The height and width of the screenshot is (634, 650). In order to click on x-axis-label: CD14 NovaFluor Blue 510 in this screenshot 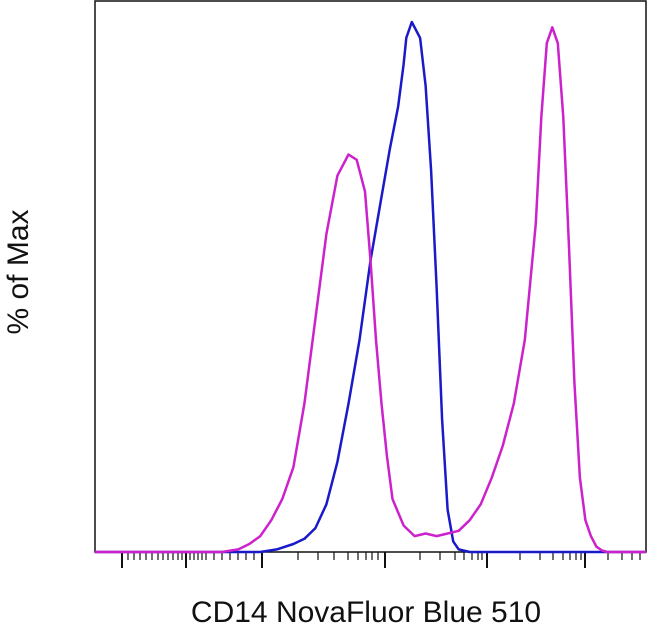, I will do `click(366, 612)`.